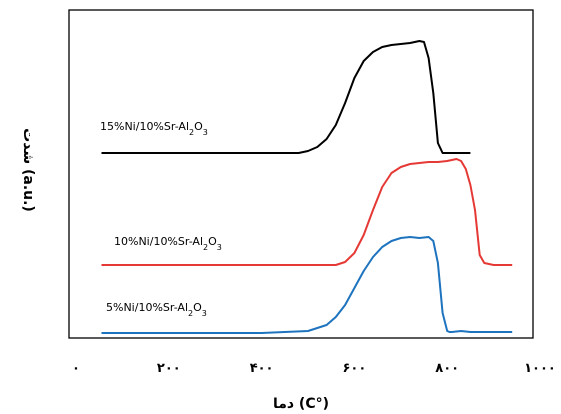  I want to click on x-tick-label: ۰, so click(76, 368).